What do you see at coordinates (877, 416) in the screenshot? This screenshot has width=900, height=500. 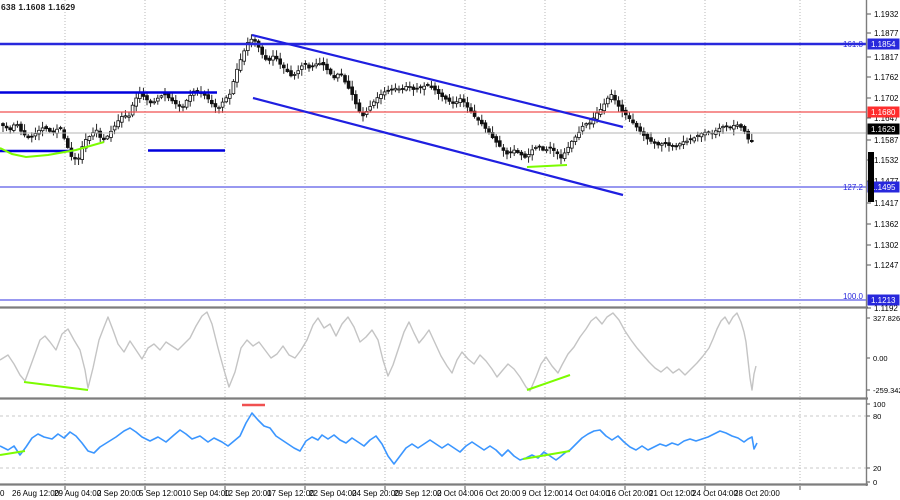 I see `indicator2-axis-label: 80` at bounding box center [877, 416].